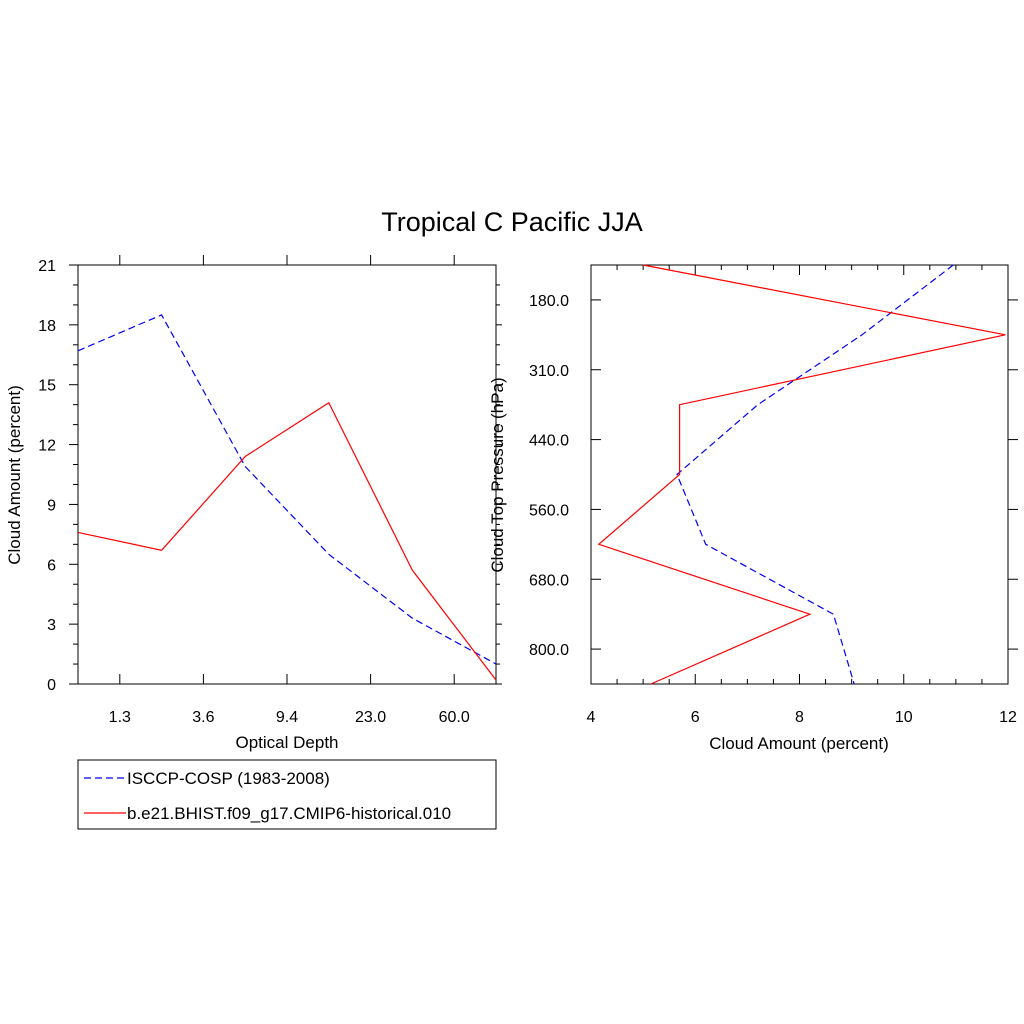 The image size is (1024, 1024). What do you see at coordinates (47, 326) in the screenshot?
I see `left-y-tick-label: 18` at bounding box center [47, 326].